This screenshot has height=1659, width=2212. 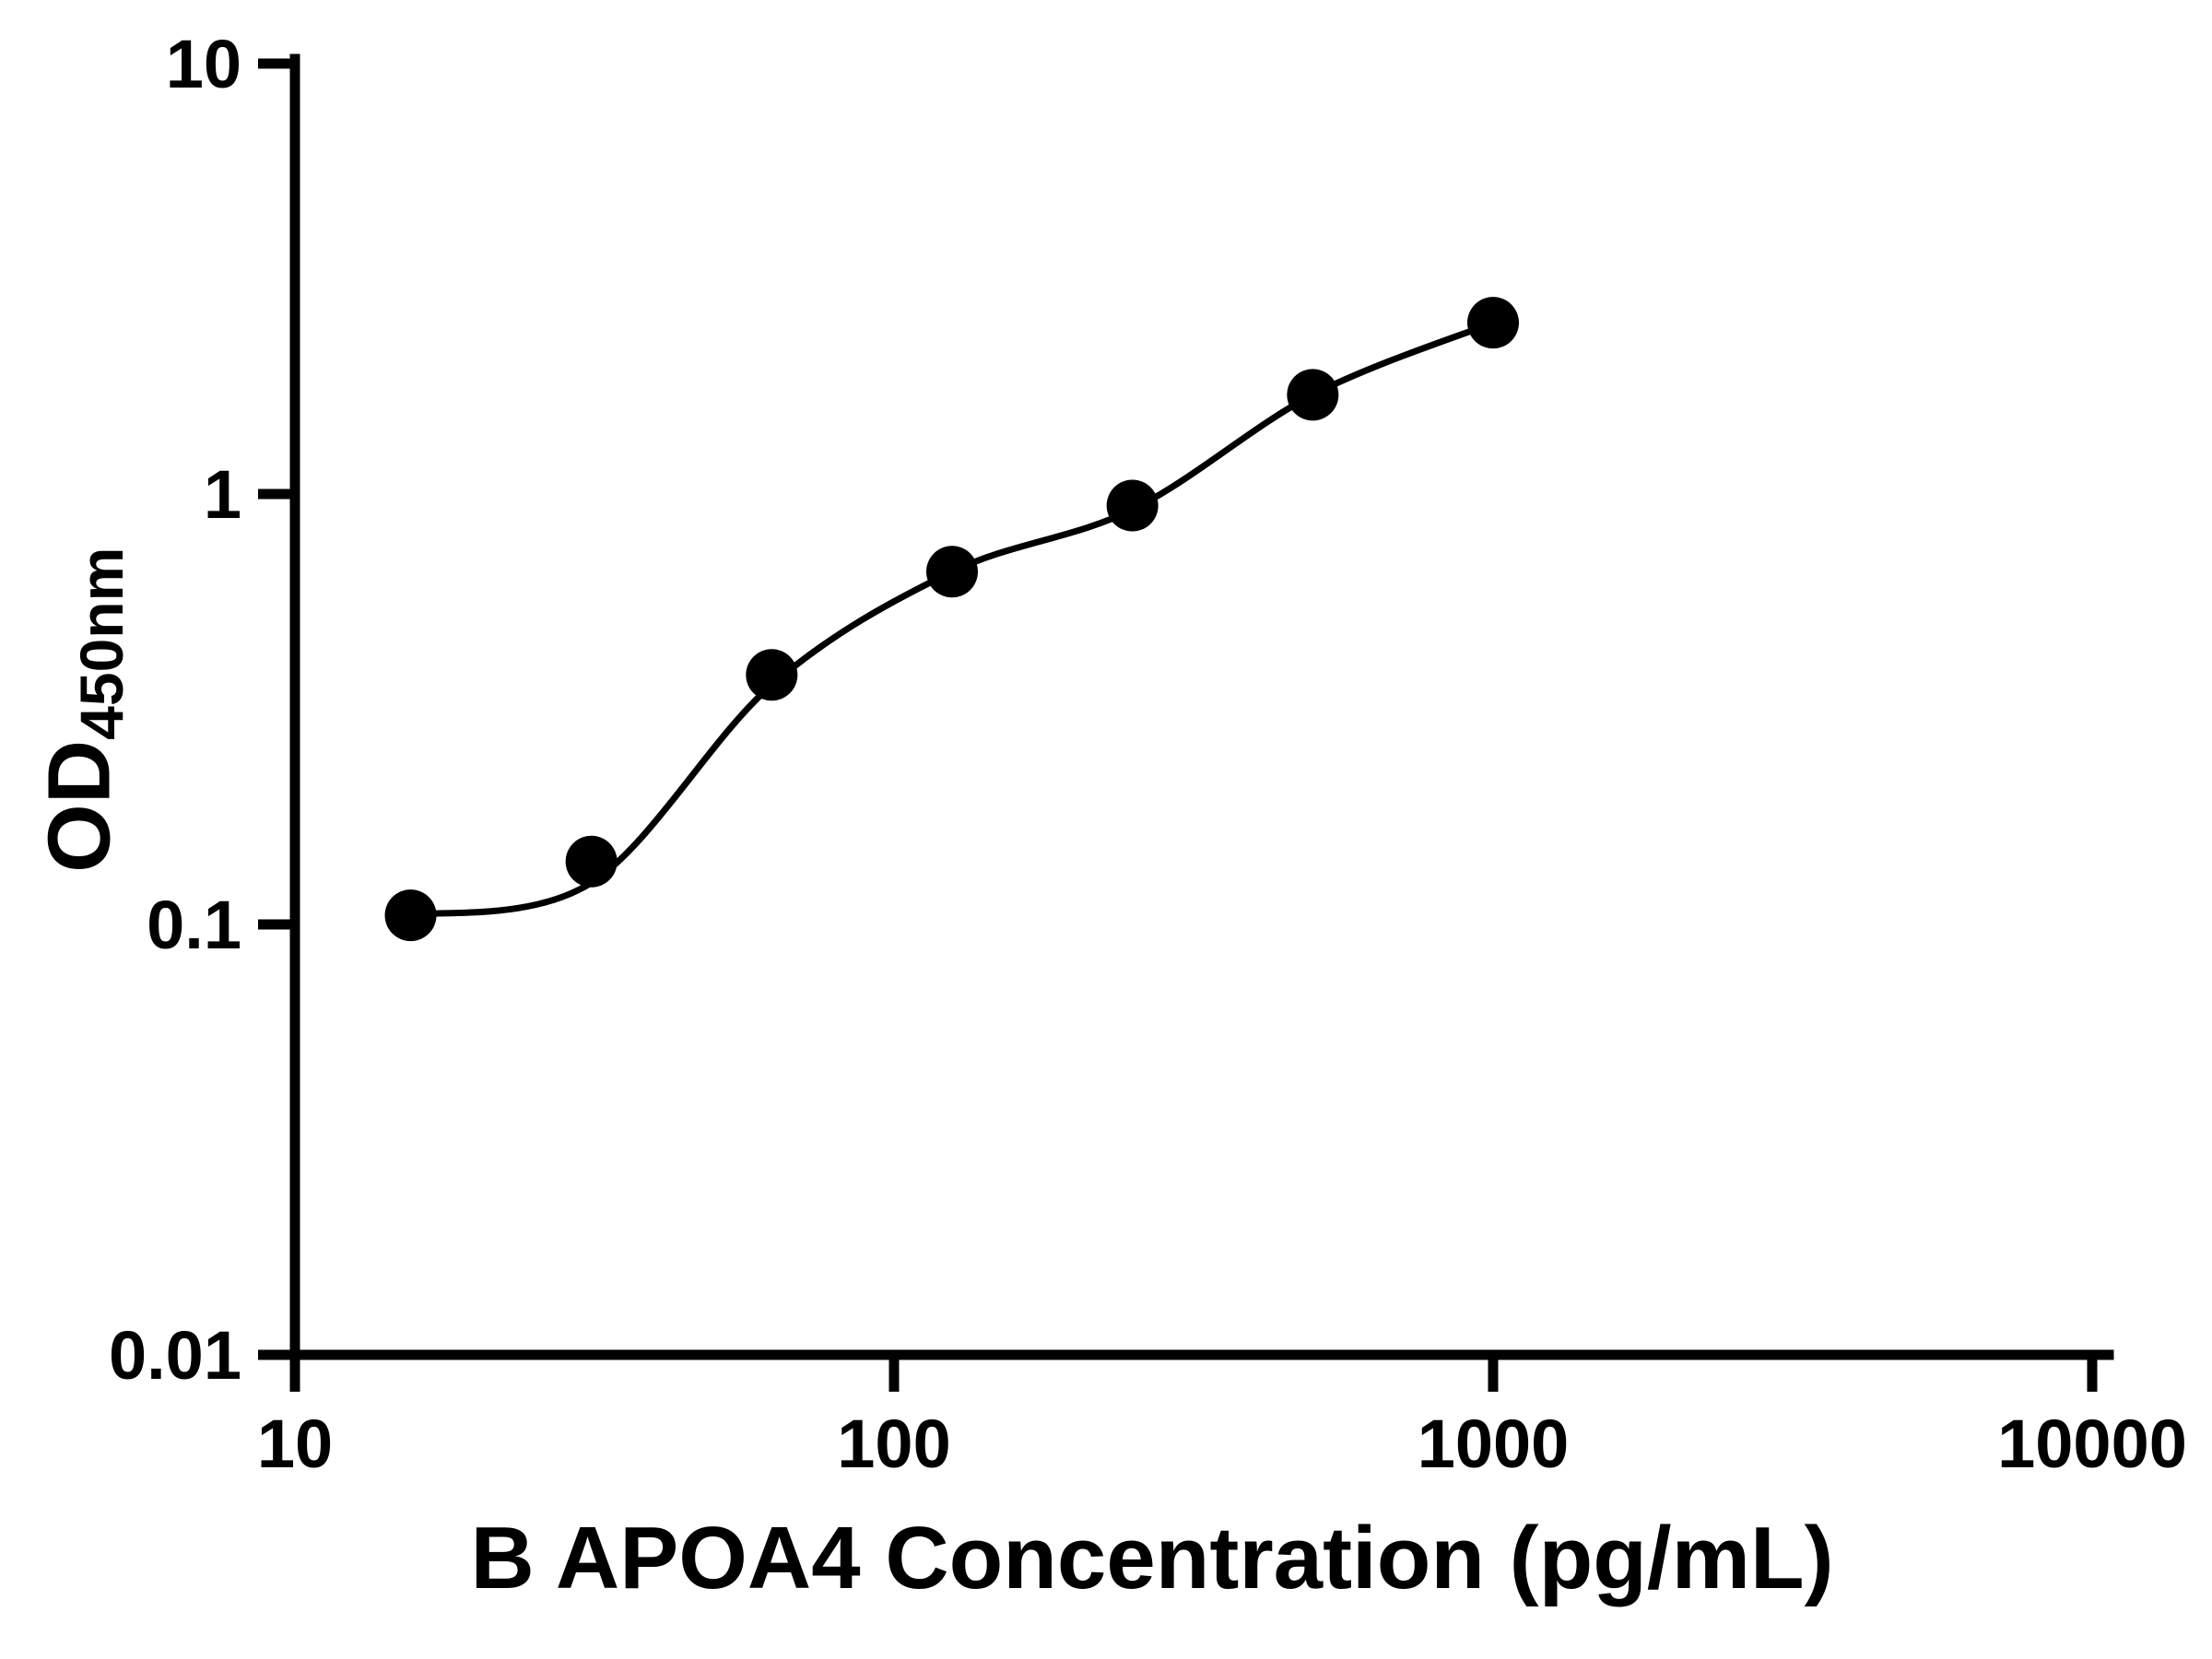 I want to click on y-tick-label: 10, so click(x=203, y=64).